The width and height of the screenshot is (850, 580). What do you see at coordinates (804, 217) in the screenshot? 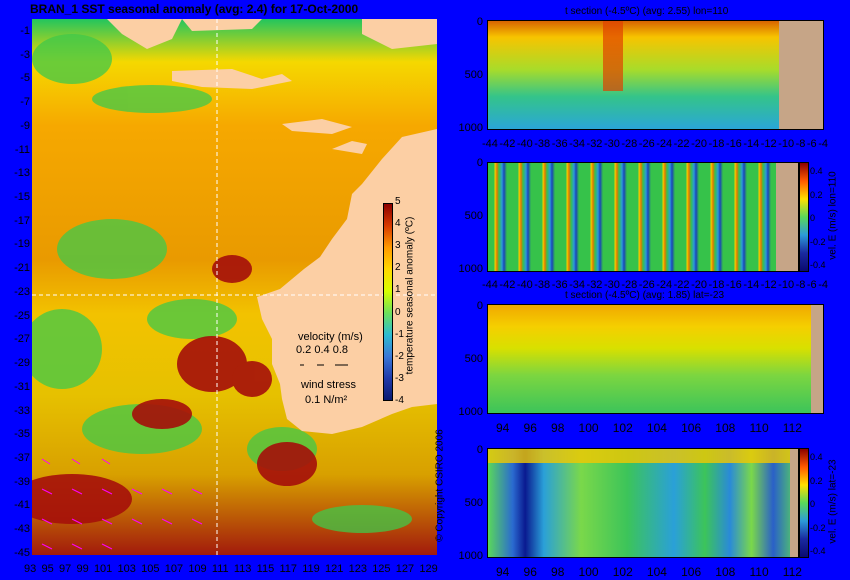
I see `panel2-colorbar` at bounding box center [804, 217].